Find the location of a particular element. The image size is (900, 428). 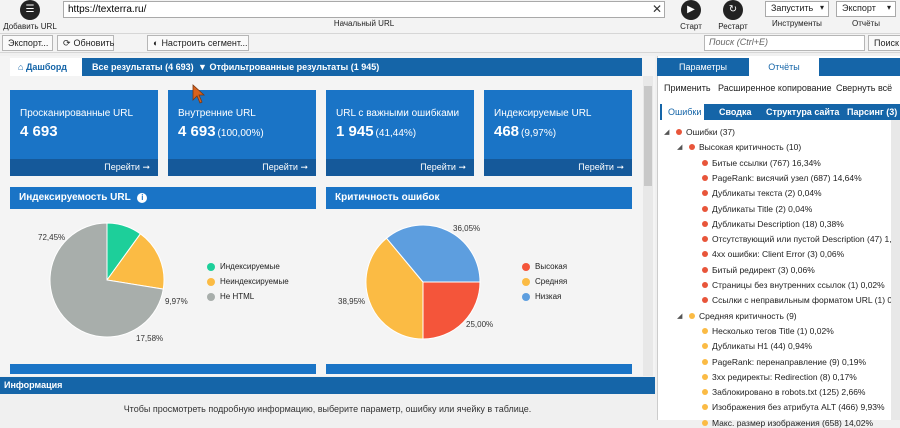

tree-item: Дубликаты Description (18) 0,38% is located at coordinates (767, 224).